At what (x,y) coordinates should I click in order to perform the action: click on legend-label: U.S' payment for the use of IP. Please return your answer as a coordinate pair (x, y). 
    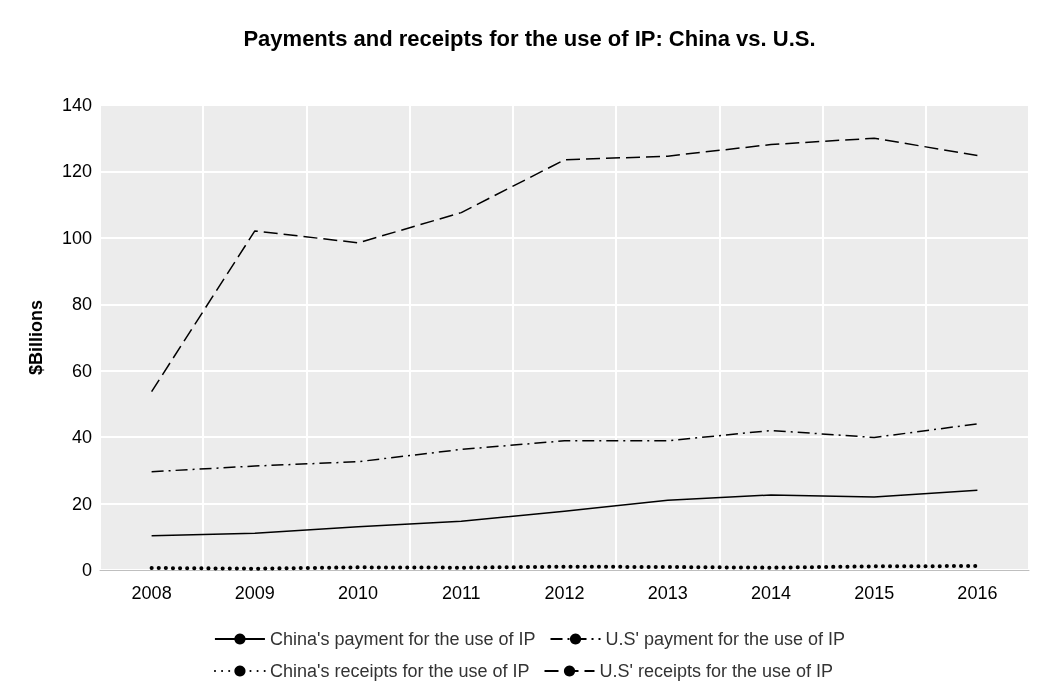
    Looking at the image, I should click on (725, 639).